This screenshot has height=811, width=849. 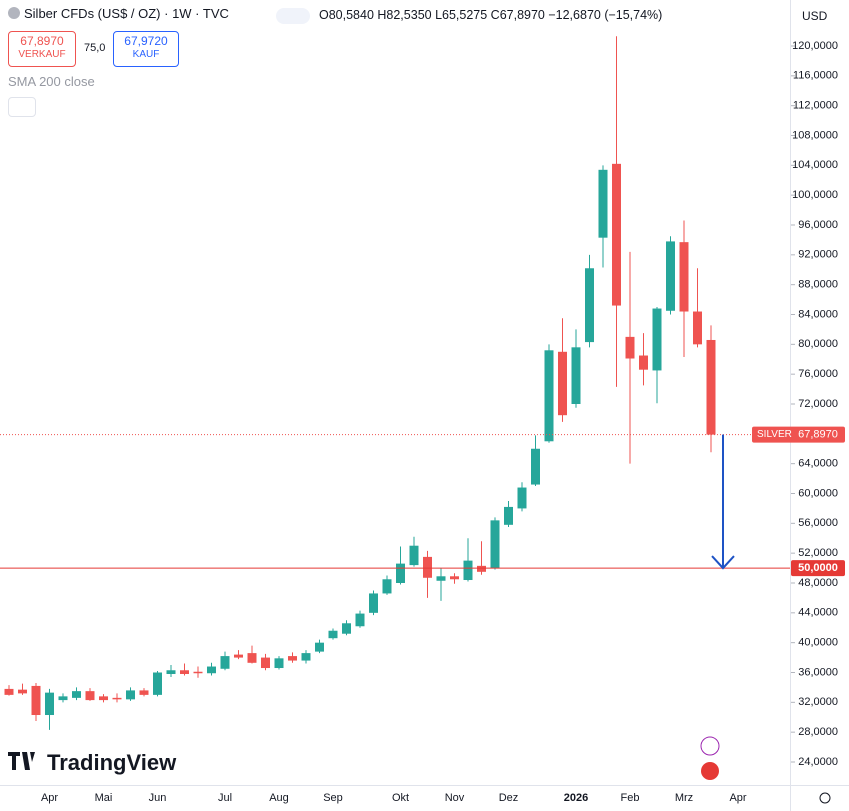 I want to click on x-tick-label: Okt, so click(x=400, y=798).